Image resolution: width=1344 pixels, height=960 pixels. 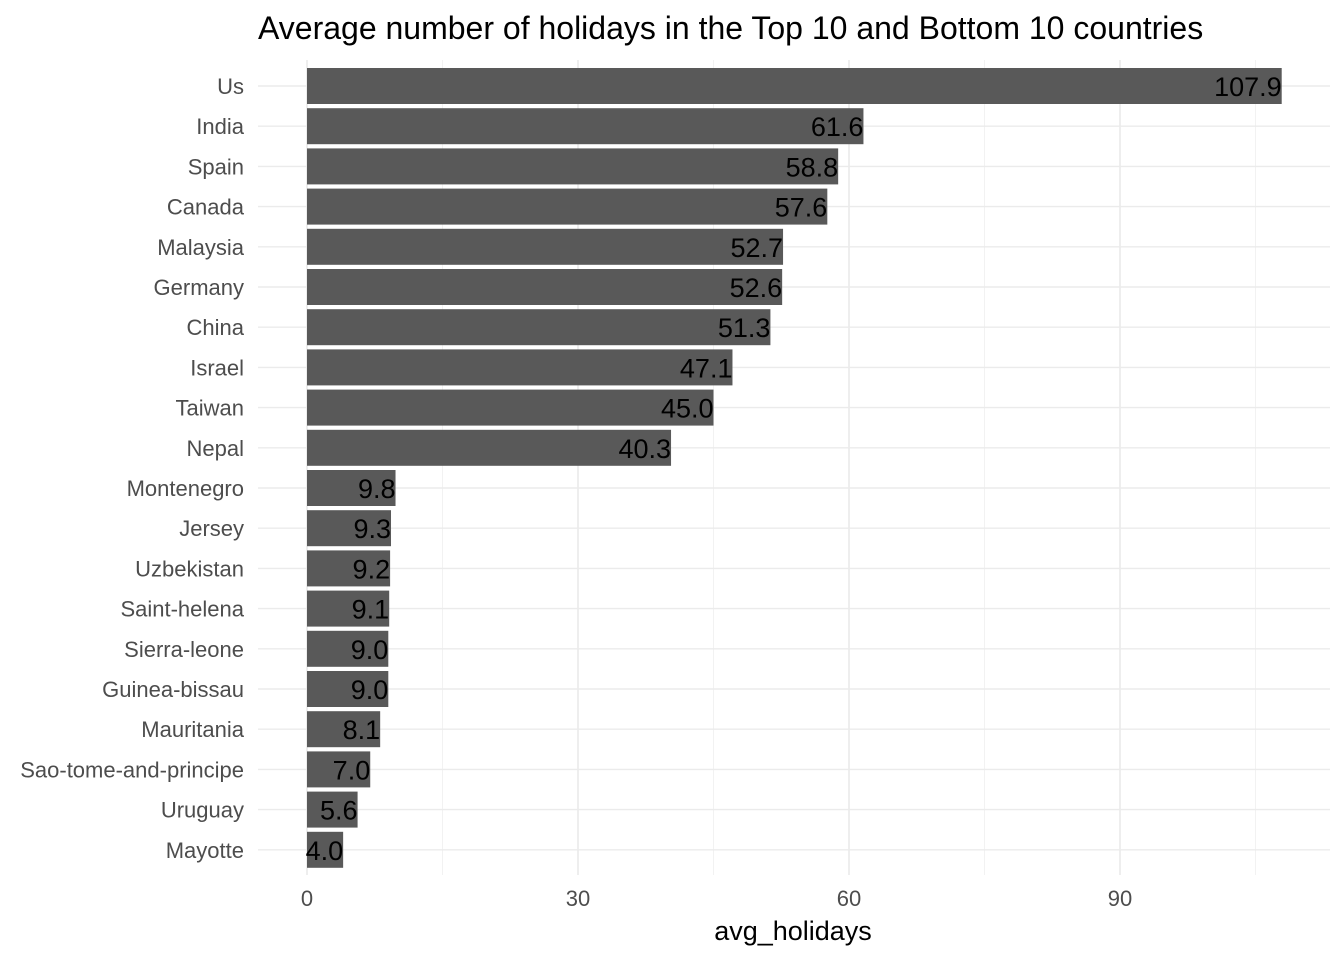 I want to click on x-axis-title: avg_holidays, so click(x=793, y=931).